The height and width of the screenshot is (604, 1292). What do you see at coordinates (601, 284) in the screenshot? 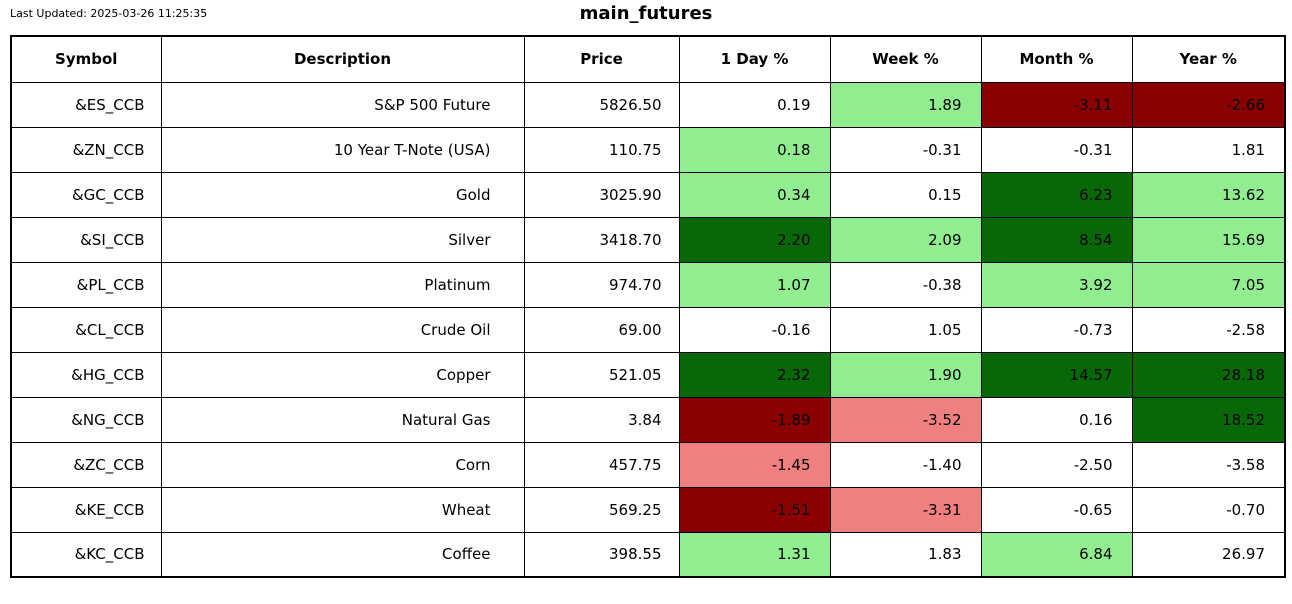
I see `price-cell: 974.70` at bounding box center [601, 284].